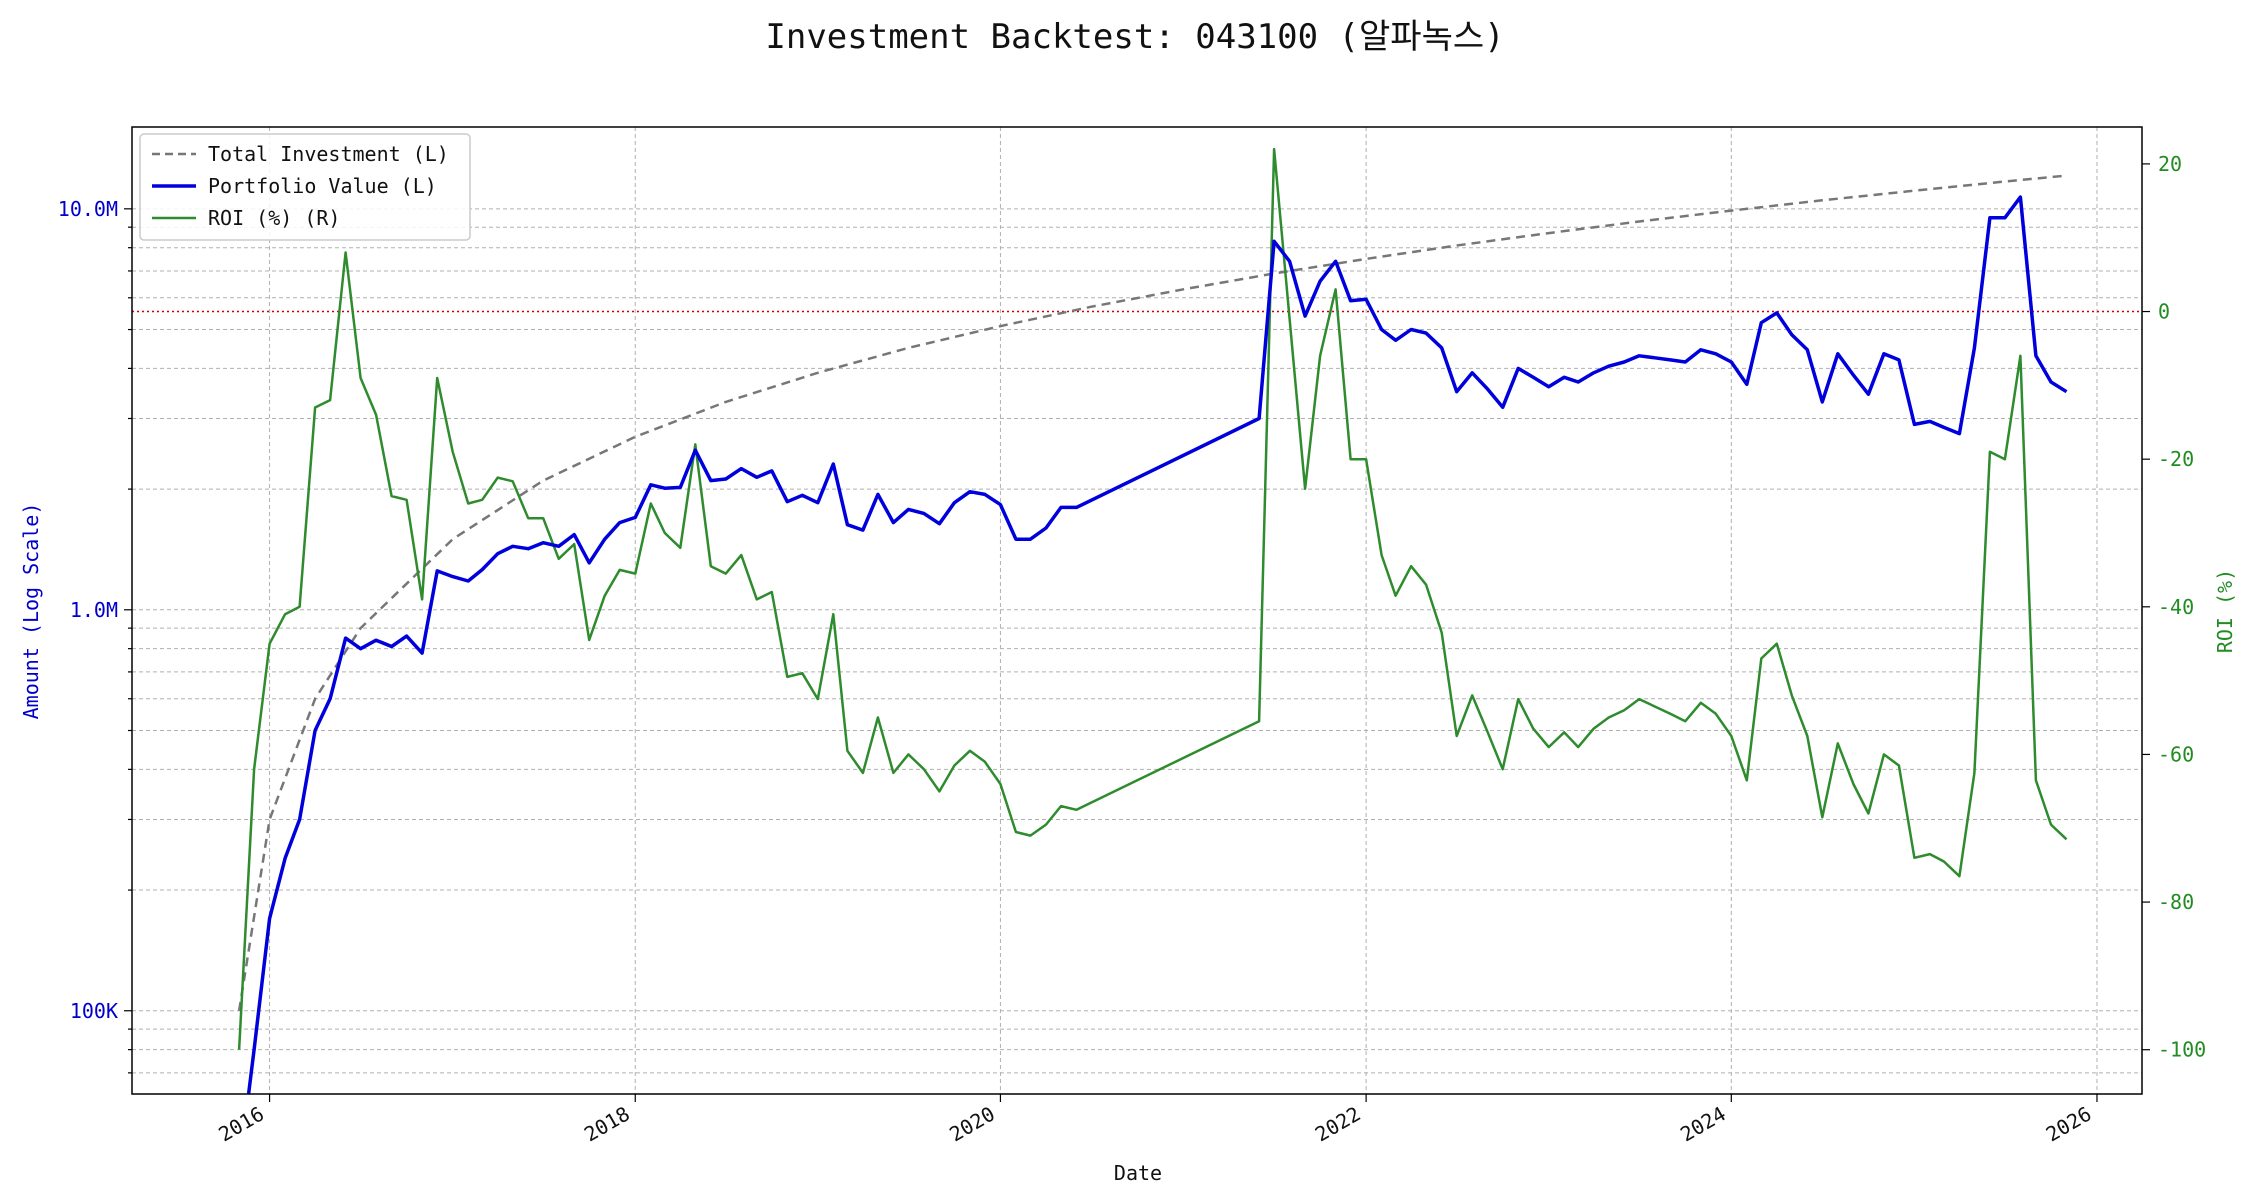 This screenshot has height=1200, width=2250. What do you see at coordinates (2176, 459) in the screenshot?
I see `right-tick-label: -20` at bounding box center [2176, 459].